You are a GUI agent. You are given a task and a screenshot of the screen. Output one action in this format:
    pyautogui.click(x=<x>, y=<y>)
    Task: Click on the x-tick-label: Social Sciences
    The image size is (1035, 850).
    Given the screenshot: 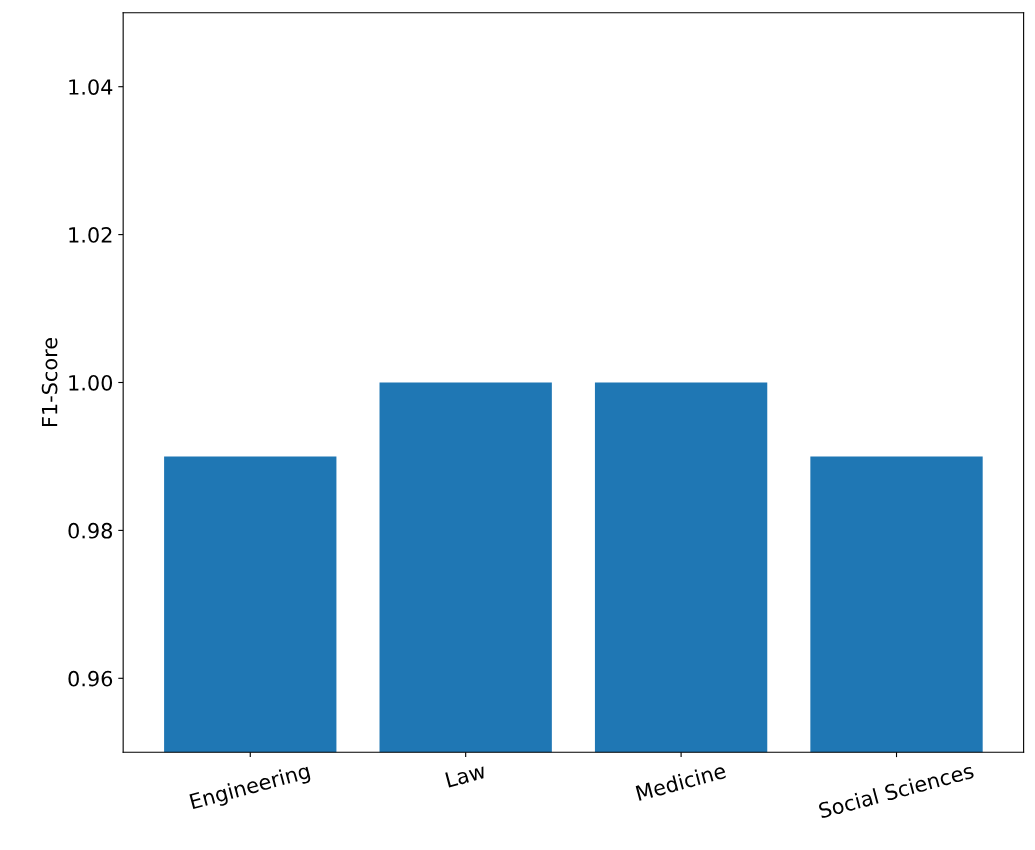 What is the action you would take?
    pyautogui.click(x=896, y=790)
    